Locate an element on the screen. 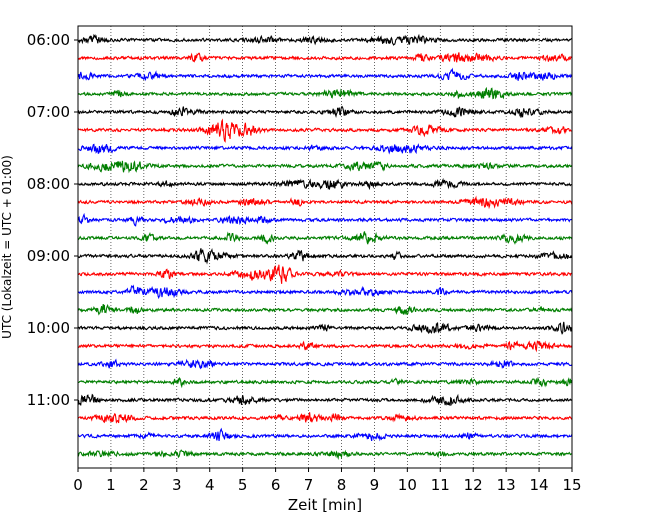 The width and height of the screenshot is (650, 520). y-axis: 06:00 07:00 08:00 09:00 10:00 11:00 is located at coordinates (52, 220).